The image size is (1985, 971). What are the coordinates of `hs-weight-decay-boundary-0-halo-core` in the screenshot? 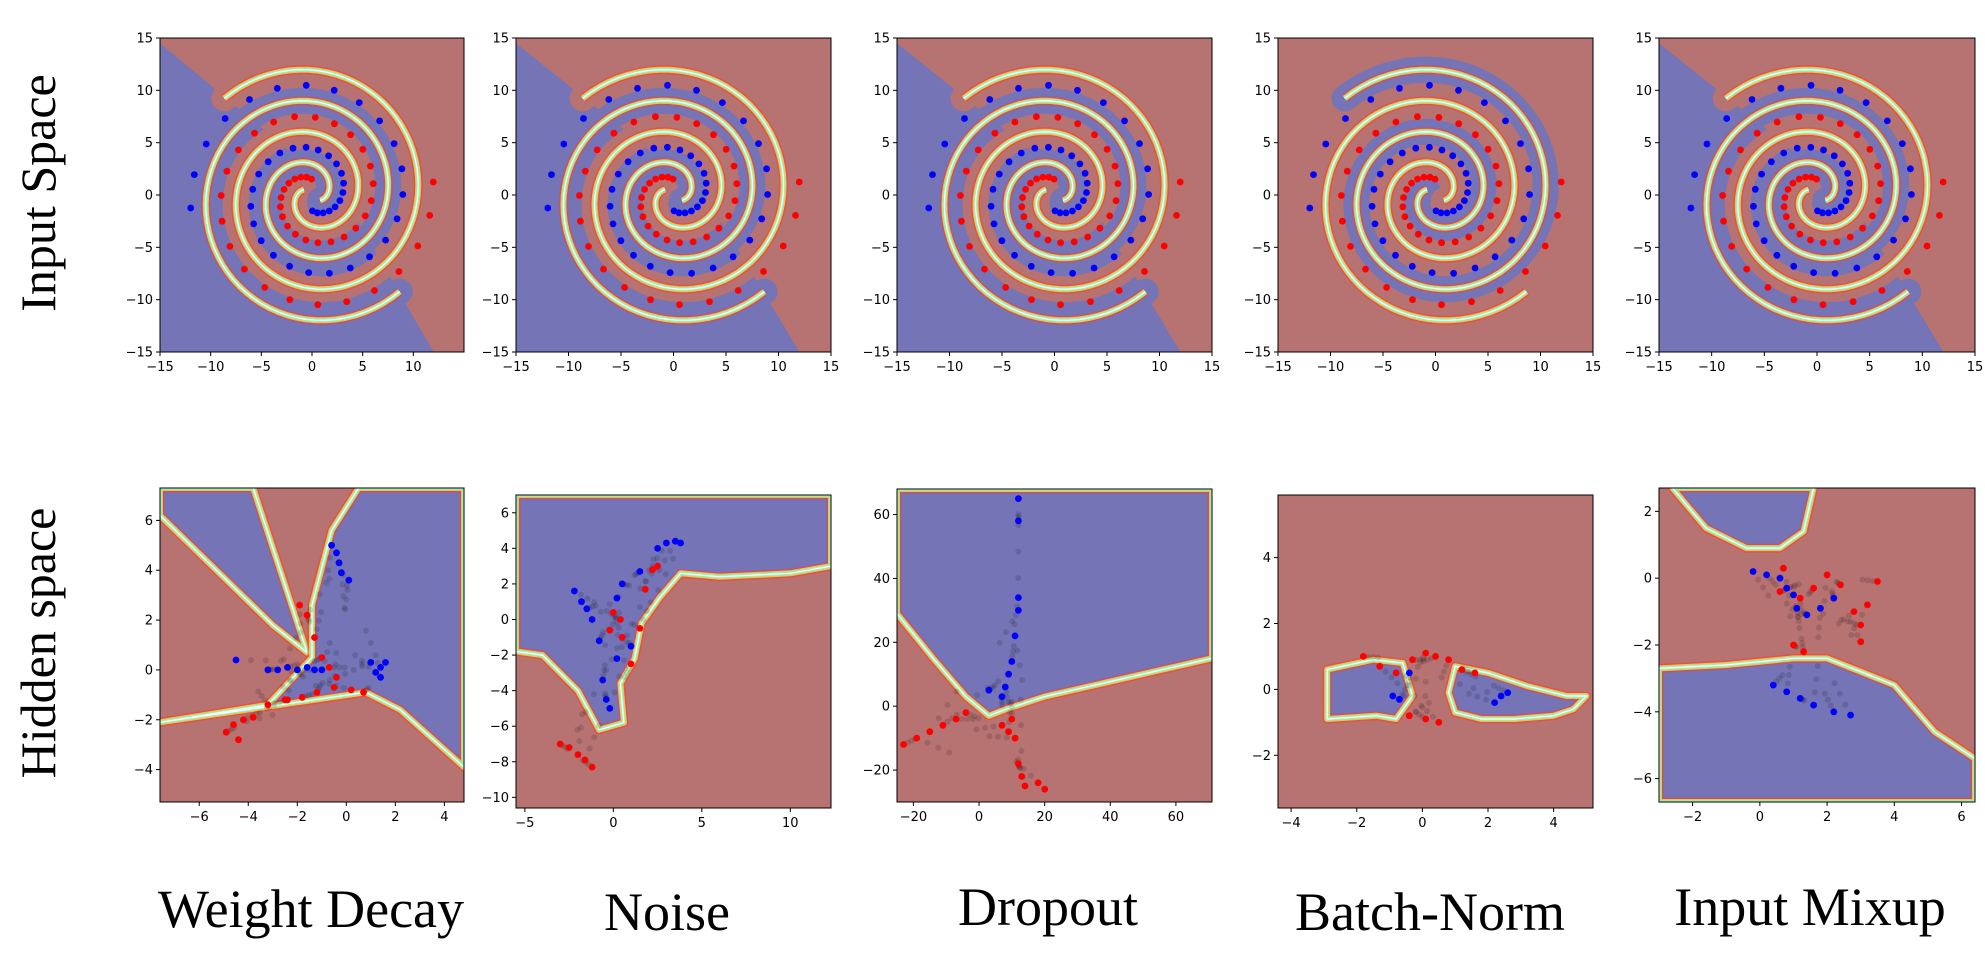 It's located at (234, 571).